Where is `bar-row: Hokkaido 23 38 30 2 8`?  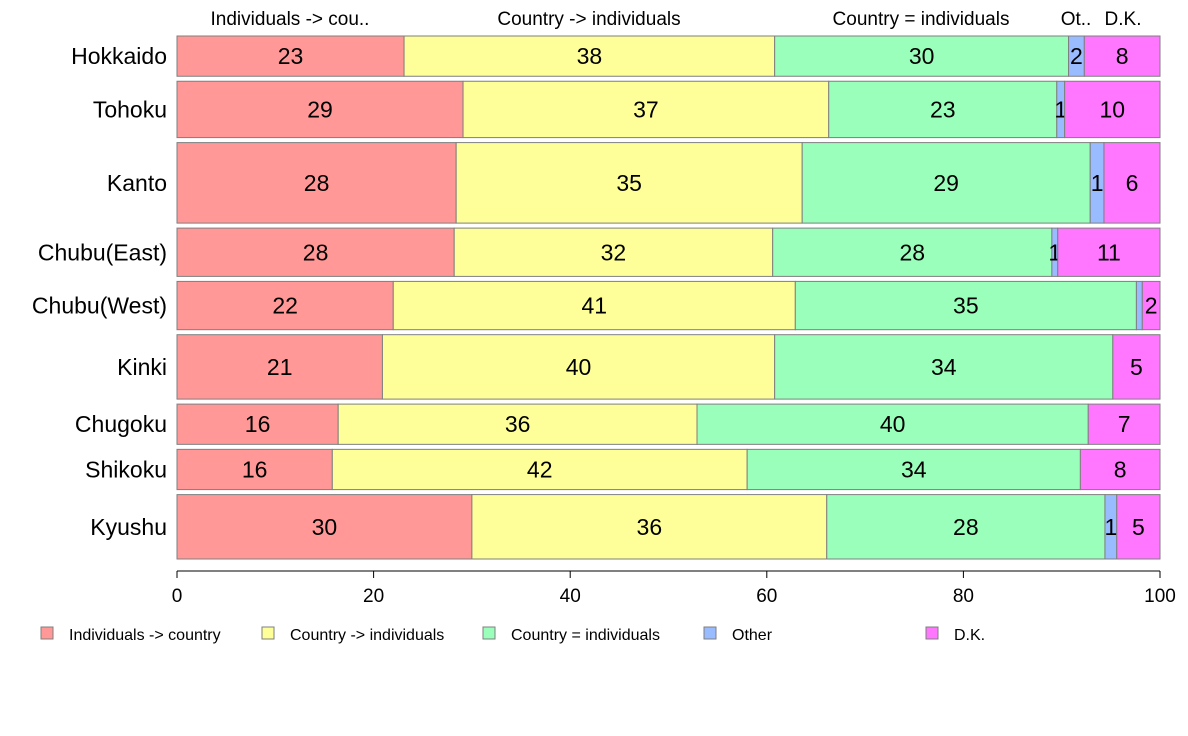
bar-row: Hokkaido 23 38 30 2 8 is located at coordinates (616, 56).